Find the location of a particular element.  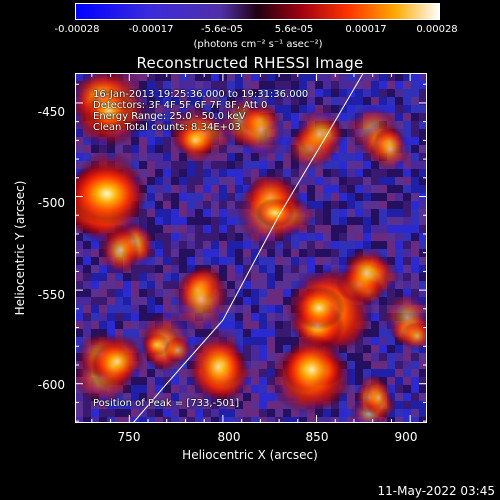

timestamp: 11-May-2022 03:45 is located at coordinates (436, 491).